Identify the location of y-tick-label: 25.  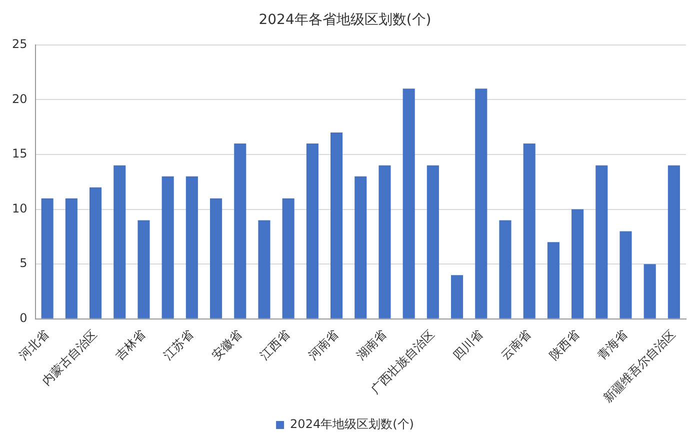
(20, 43).